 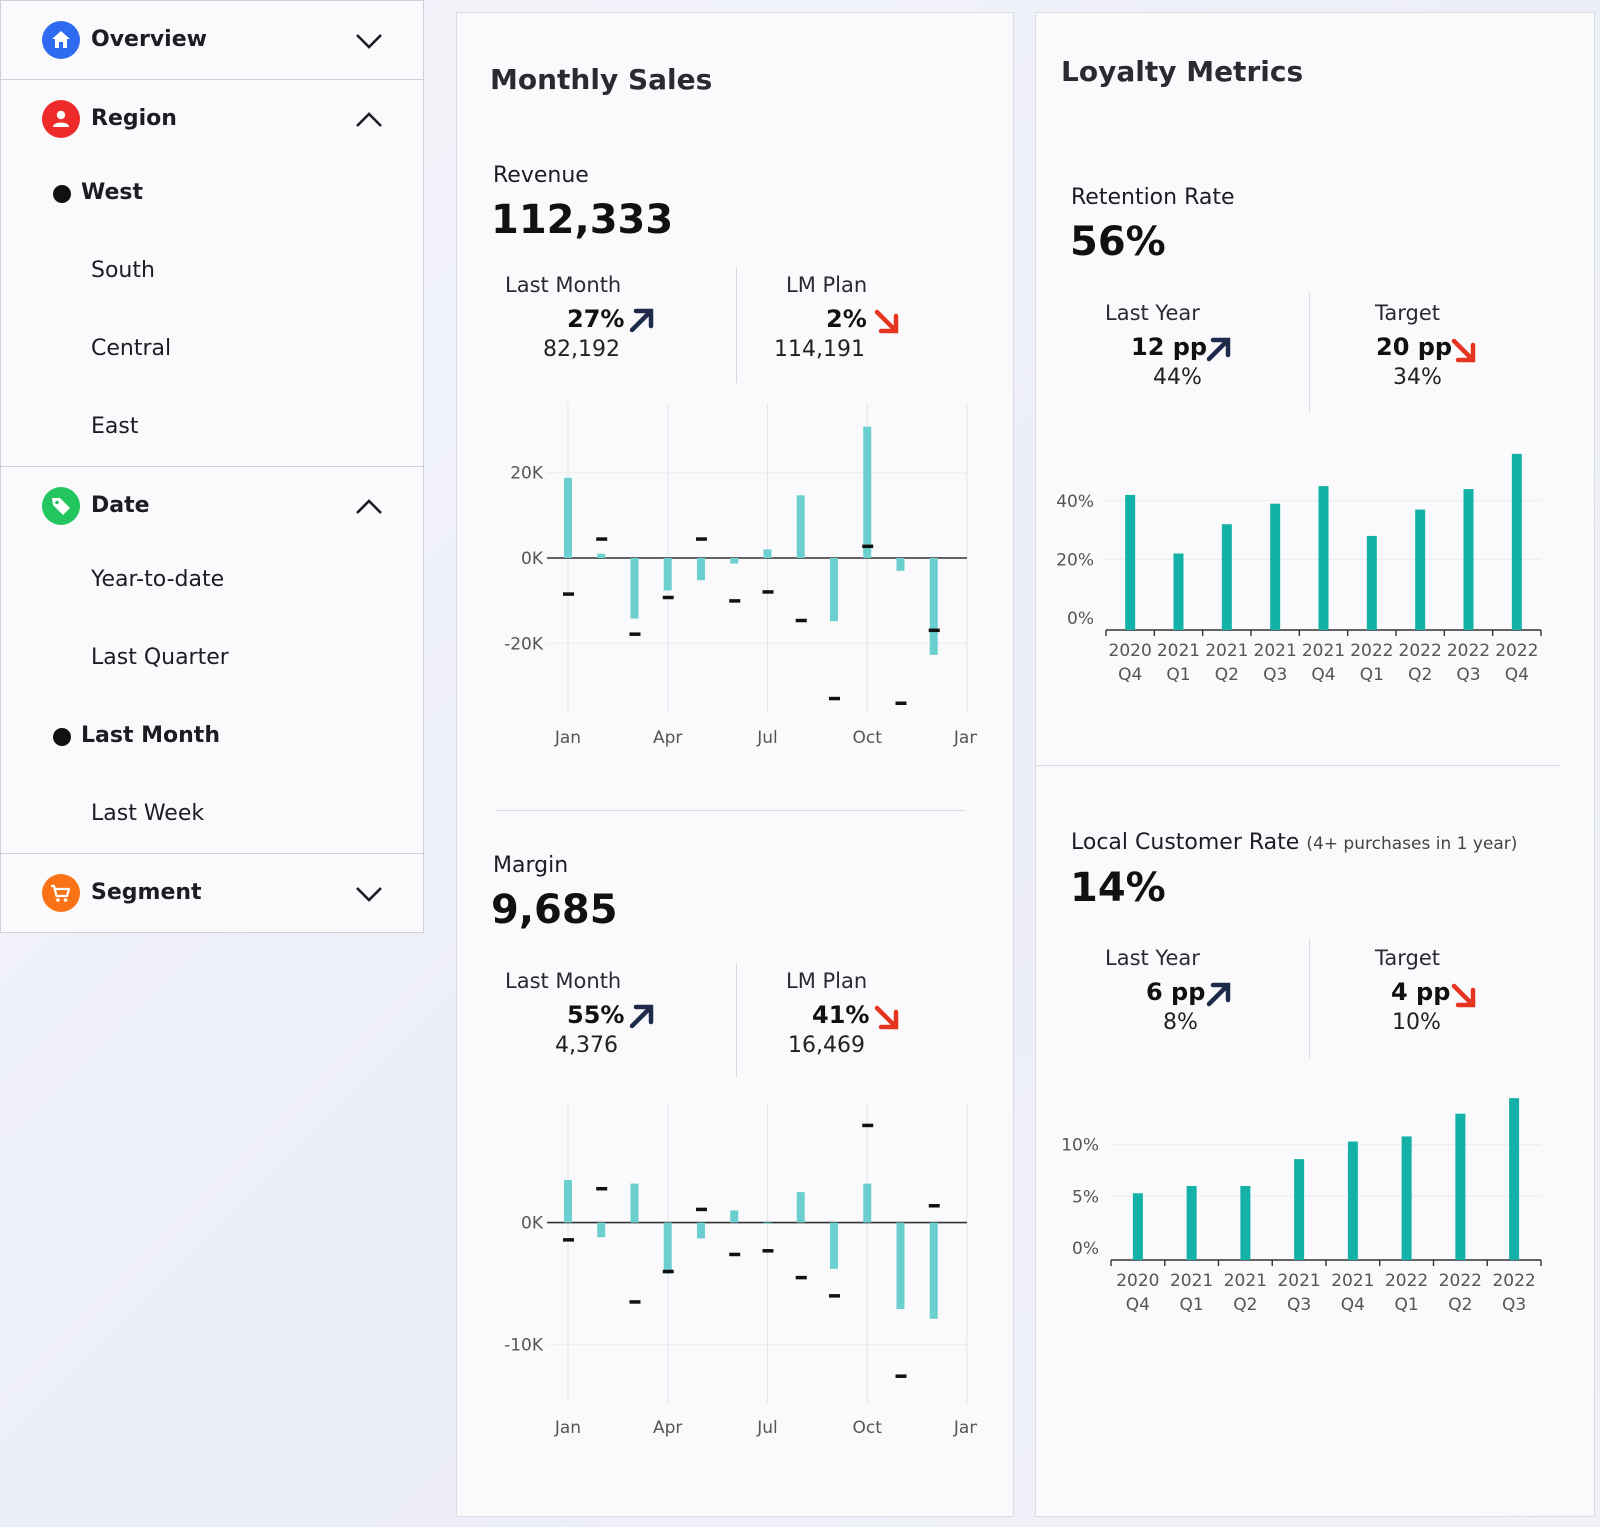 What do you see at coordinates (541, 175) in the screenshot?
I see `revenue-label: Revenue` at bounding box center [541, 175].